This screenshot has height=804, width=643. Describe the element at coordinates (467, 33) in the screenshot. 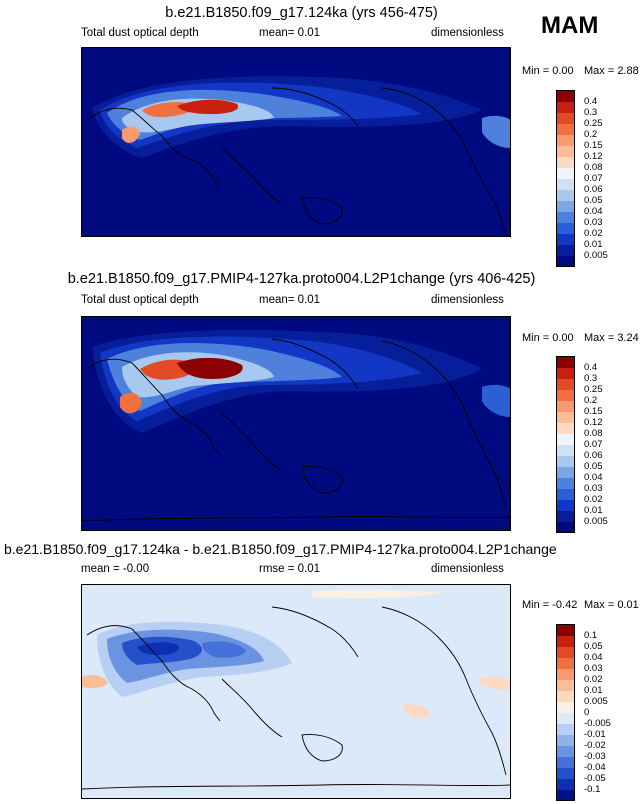

I see `panel-1-units: dimensionless` at that location.